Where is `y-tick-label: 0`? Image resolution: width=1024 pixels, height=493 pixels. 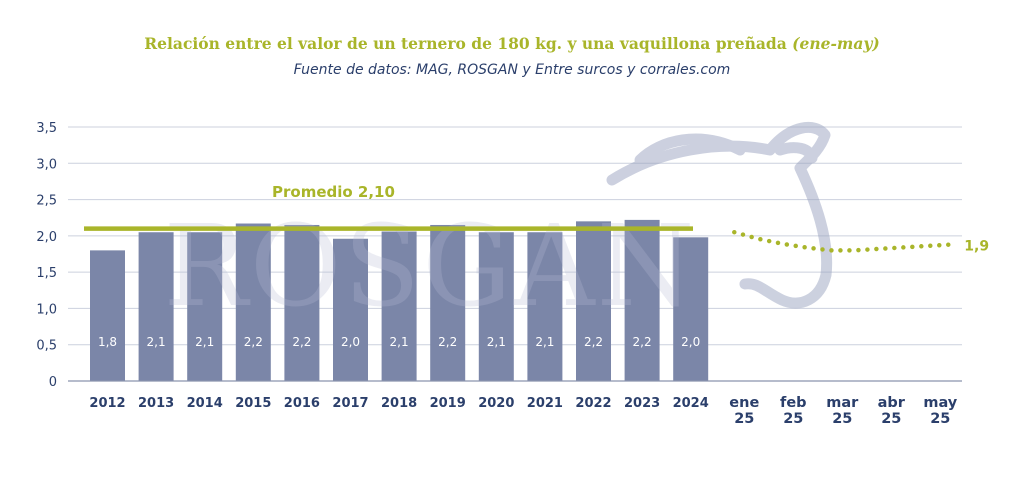 y-tick-label: 0 is located at coordinates (53, 382).